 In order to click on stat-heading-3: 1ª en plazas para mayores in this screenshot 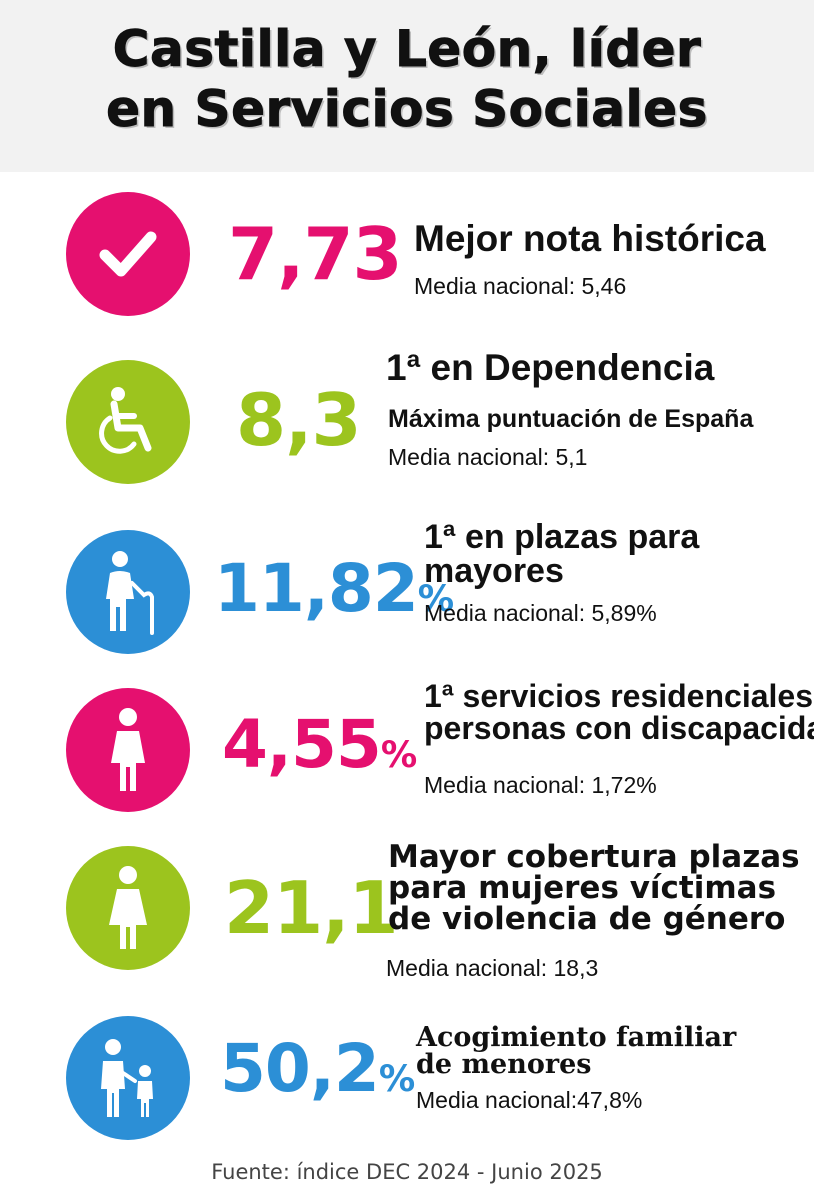, I will do `click(562, 554)`.